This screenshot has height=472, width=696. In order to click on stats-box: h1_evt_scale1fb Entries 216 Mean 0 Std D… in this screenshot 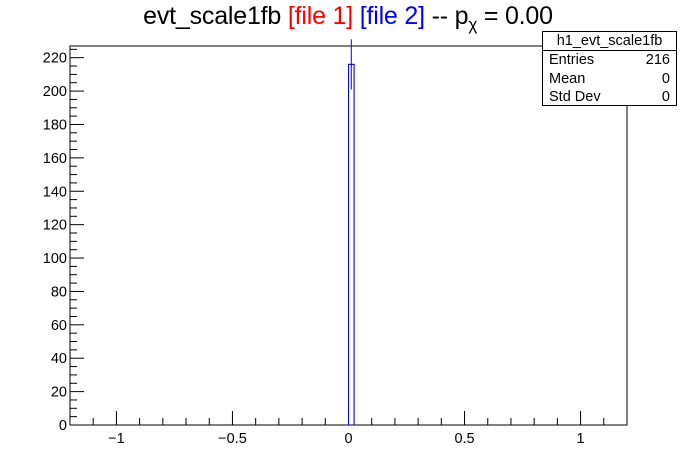, I will do `click(609, 68)`.